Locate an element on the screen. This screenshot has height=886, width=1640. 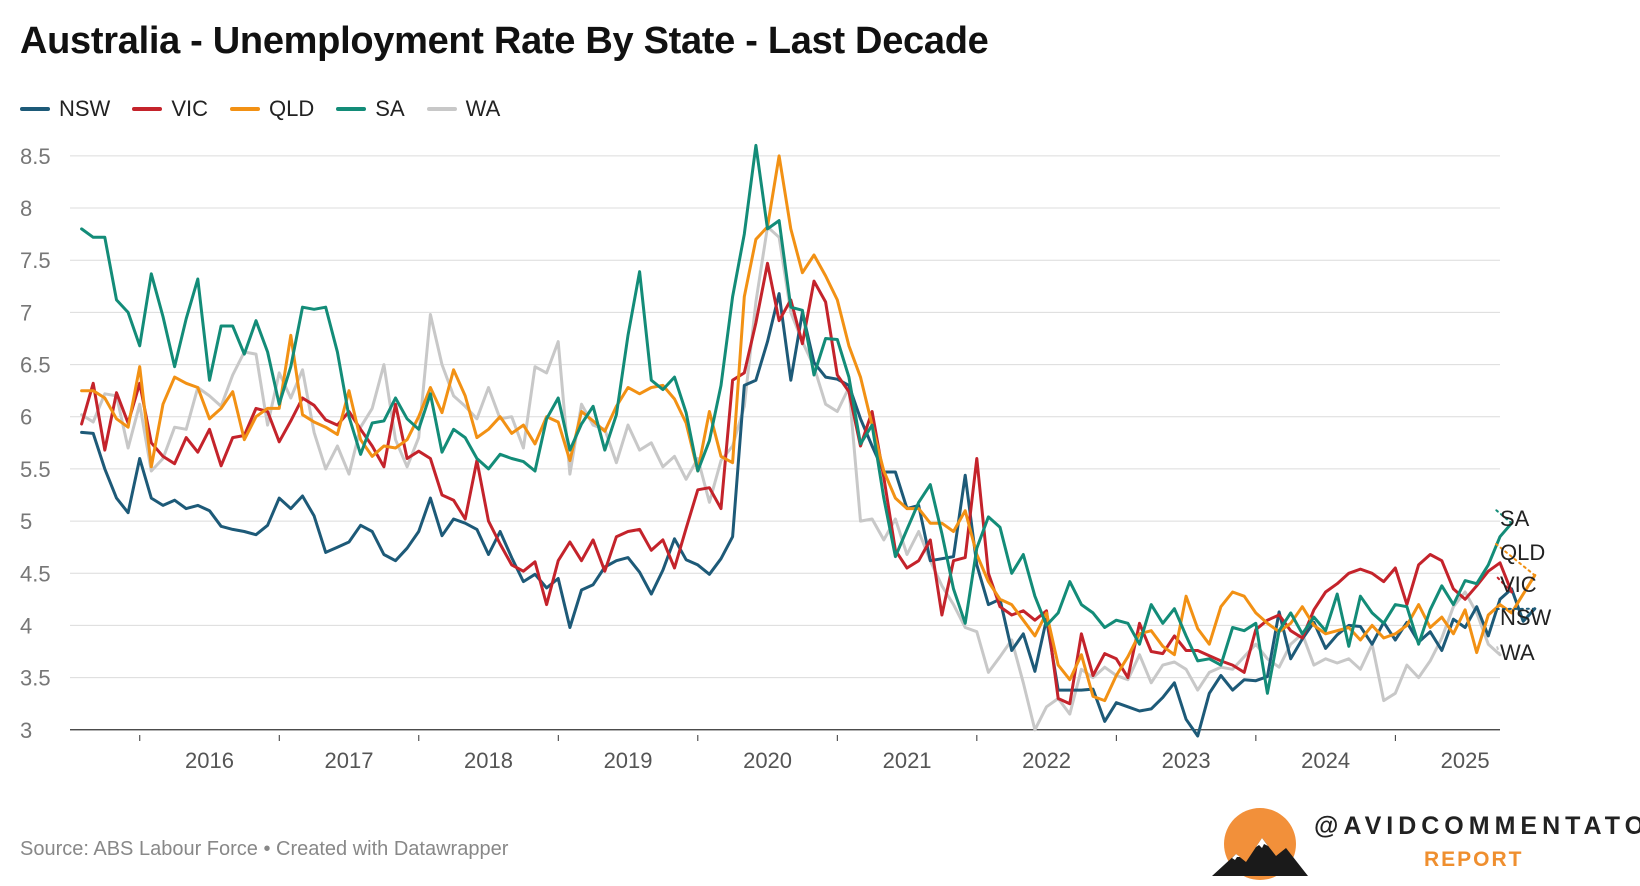
x-tick-label: 2021 is located at coordinates (907, 760).